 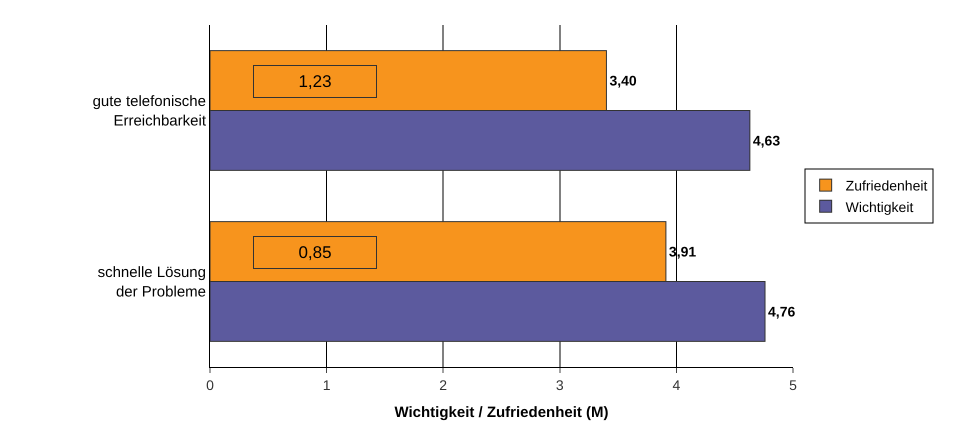 I want to click on data-label: 3,40, so click(x=623, y=80).